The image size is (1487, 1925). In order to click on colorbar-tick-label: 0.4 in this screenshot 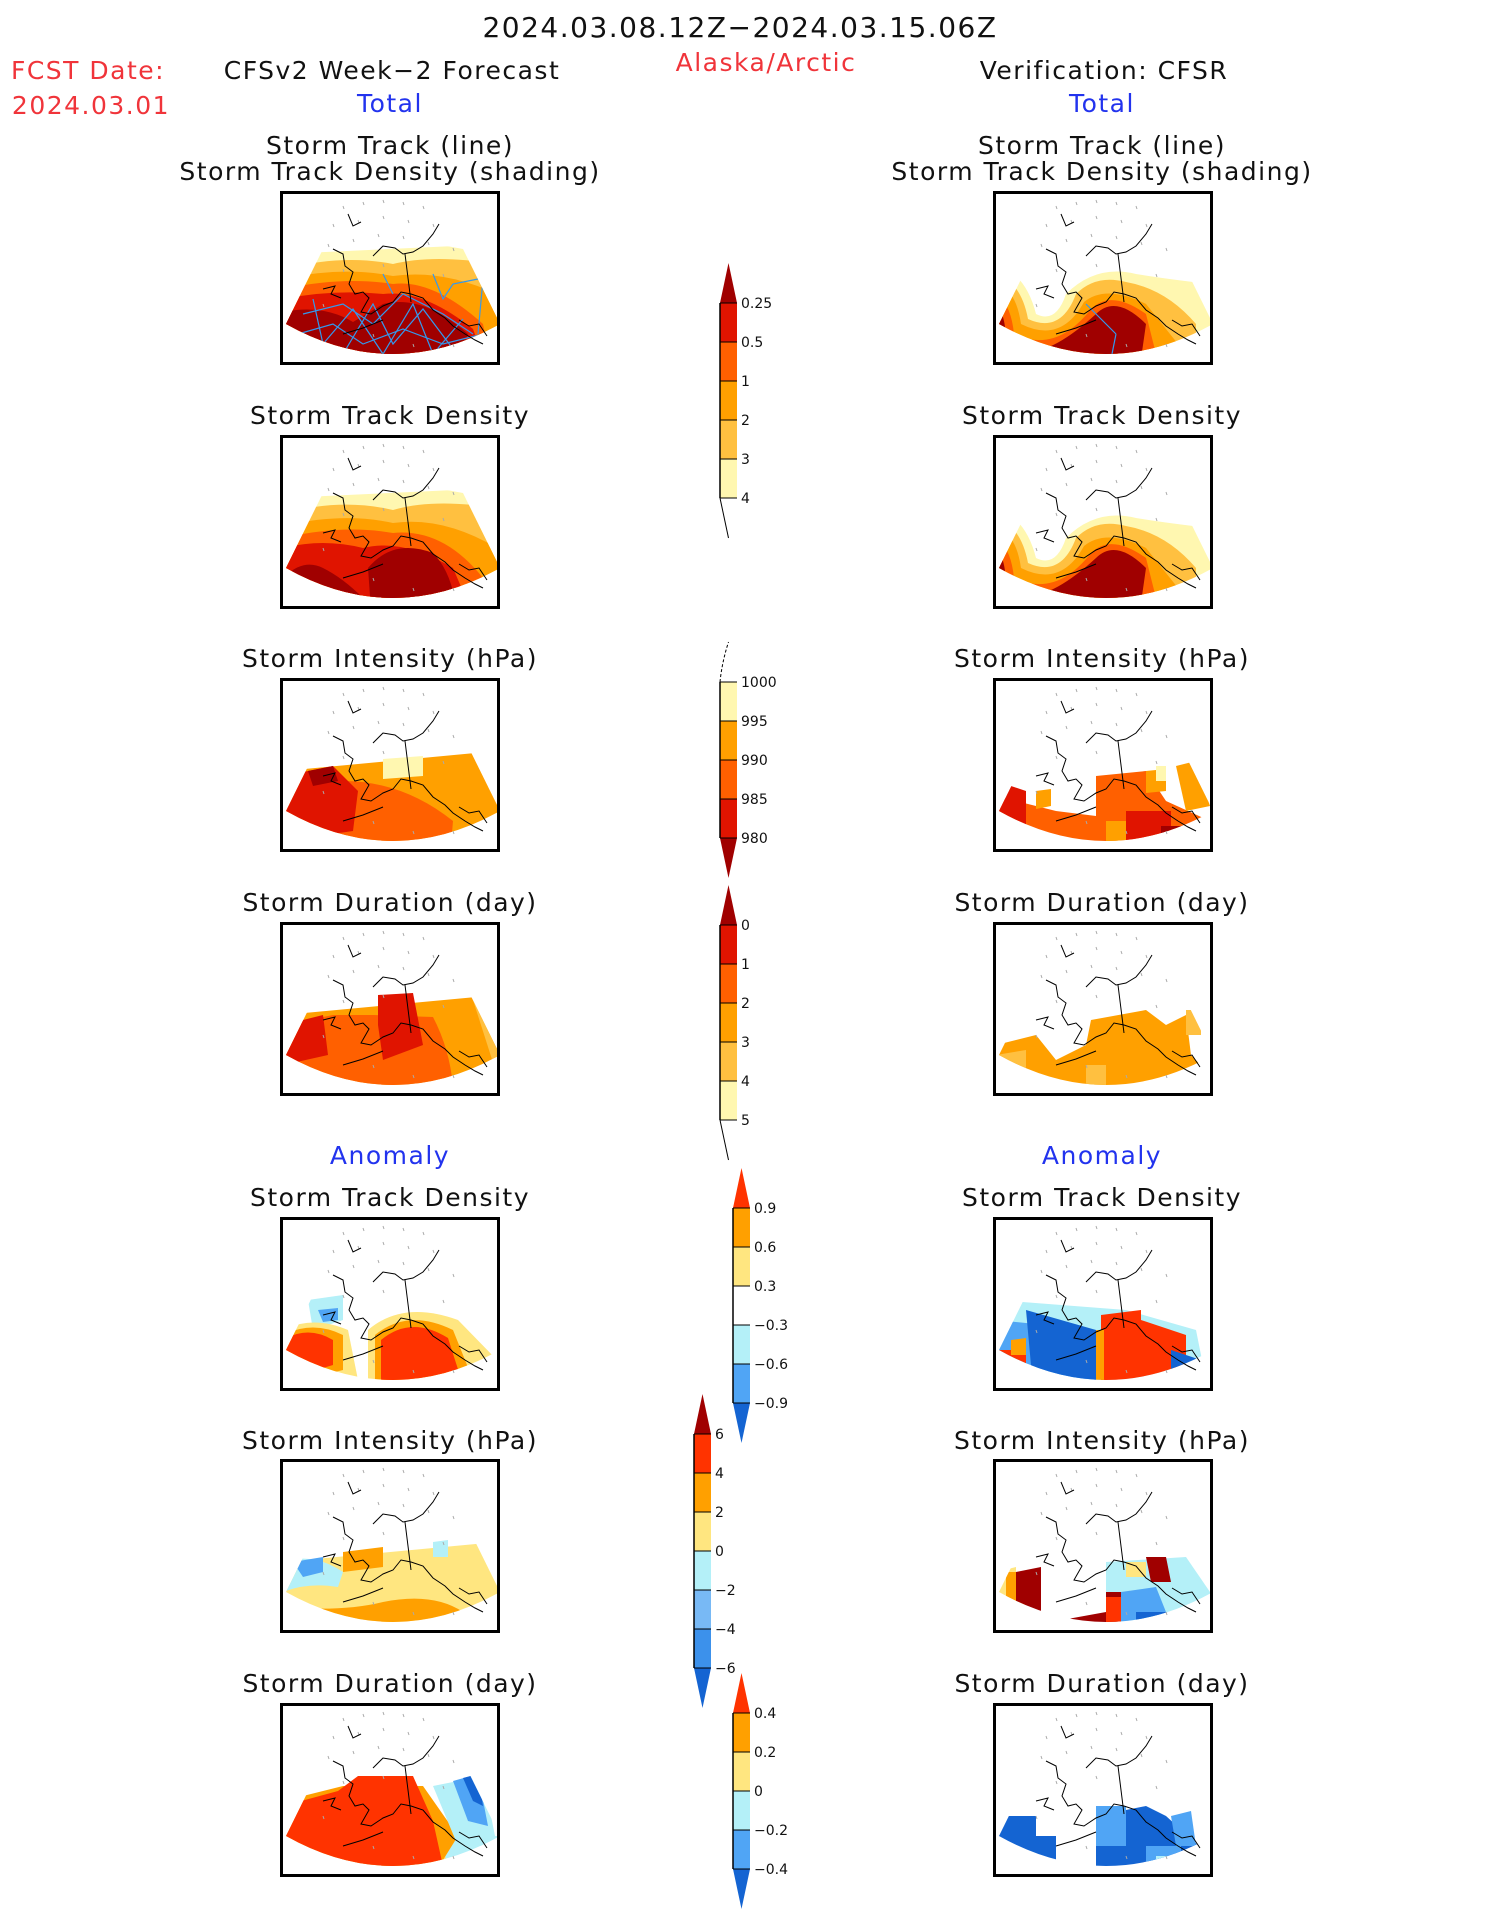, I will do `click(765, 1714)`.